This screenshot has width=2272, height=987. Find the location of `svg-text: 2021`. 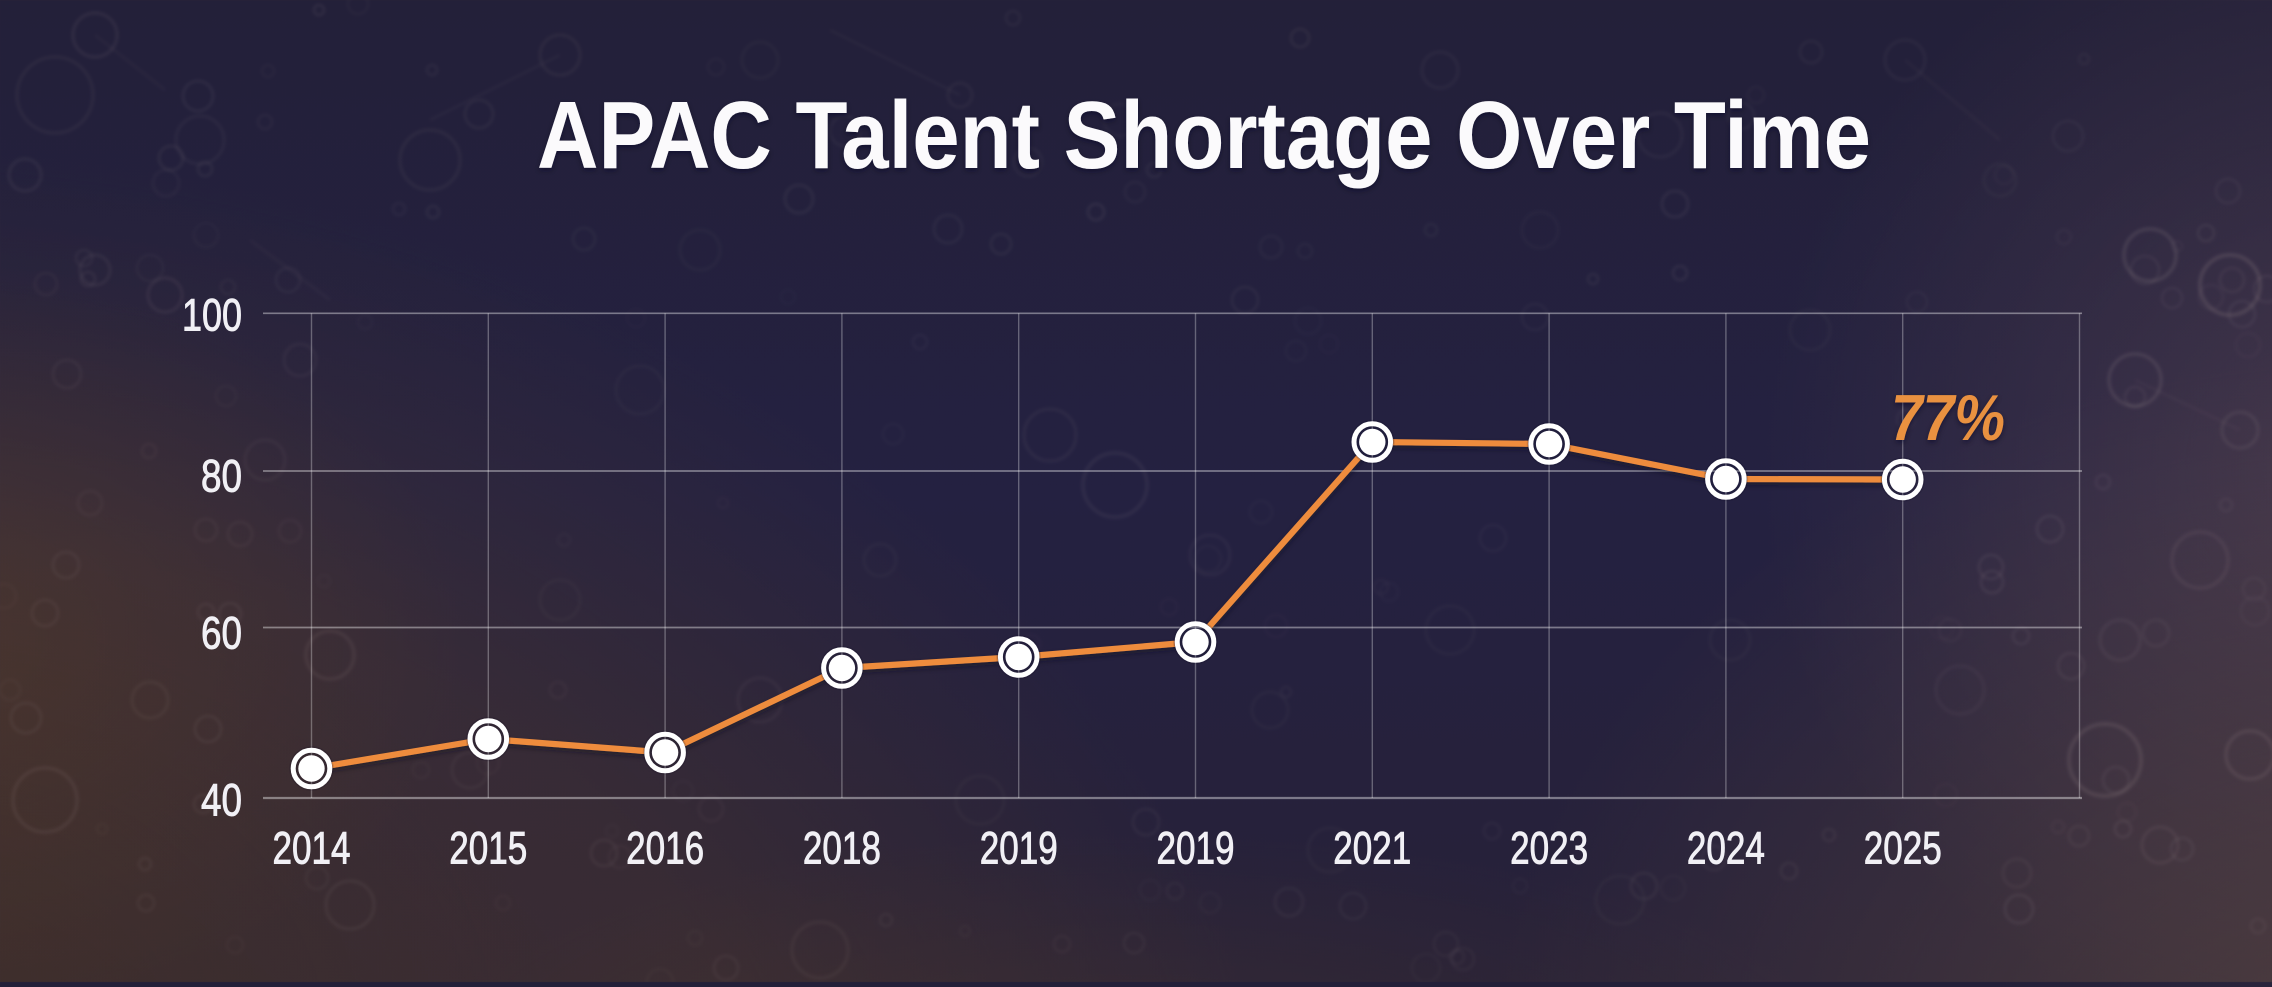

svg-text: 2021 is located at coordinates (1372, 848).